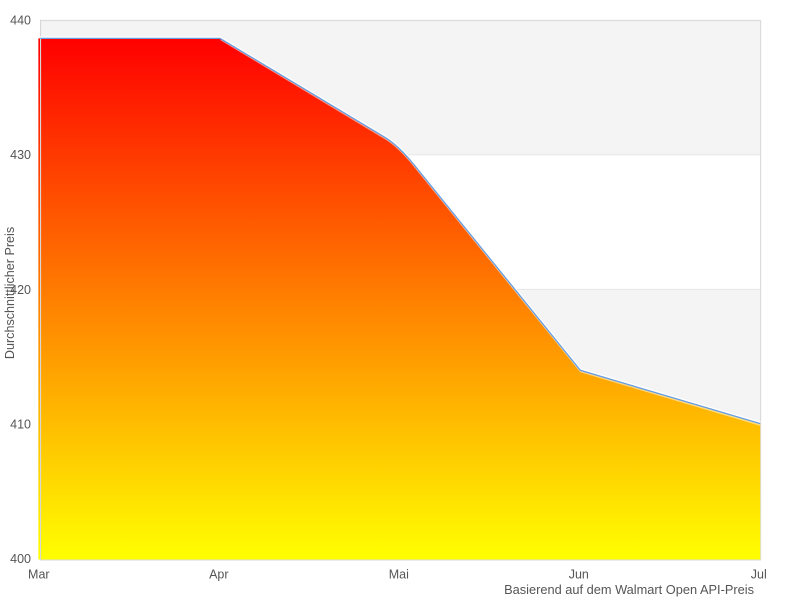  What do you see at coordinates (20, 559) in the screenshot?
I see `svg-text: 400` at bounding box center [20, 559].